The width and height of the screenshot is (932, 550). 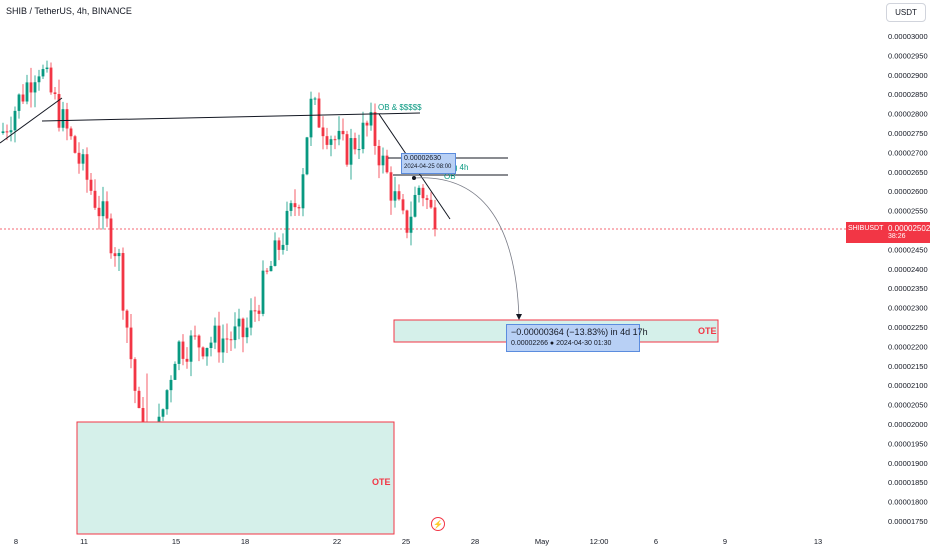 I want to click on ote-zone-lower, so click(x=235, y=478).